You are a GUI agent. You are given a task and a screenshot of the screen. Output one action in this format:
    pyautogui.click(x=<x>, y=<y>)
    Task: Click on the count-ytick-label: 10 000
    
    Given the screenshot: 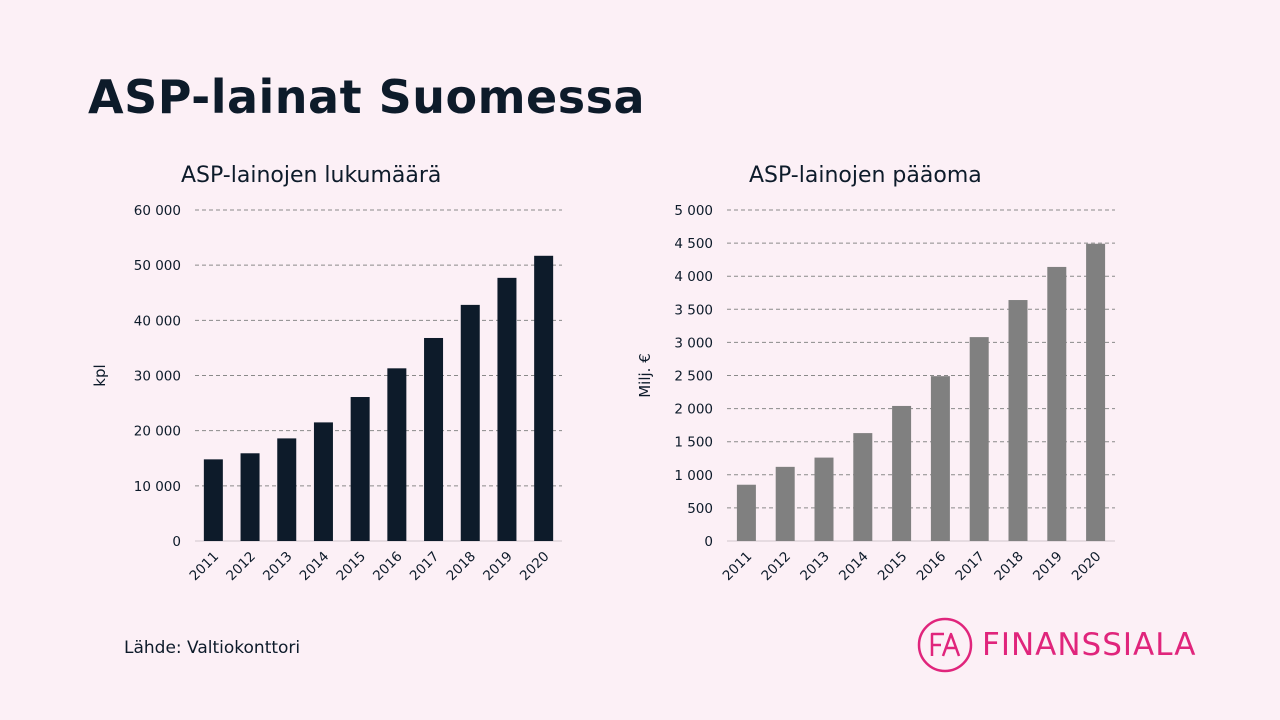 What is the action you would take?
    pyautogui.click(x=157, y=487)
    